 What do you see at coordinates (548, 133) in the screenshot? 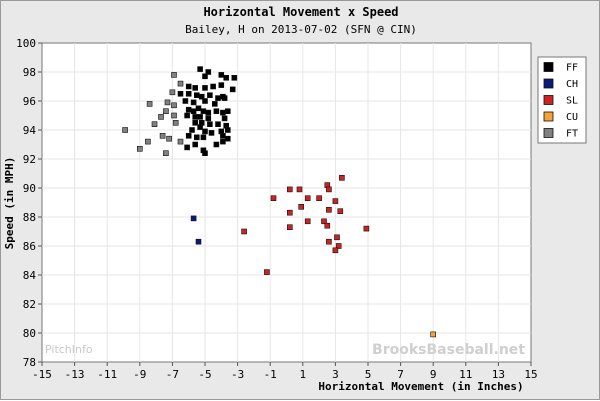
I see `legend-swatch-ft` at bounding box center [548, 133].